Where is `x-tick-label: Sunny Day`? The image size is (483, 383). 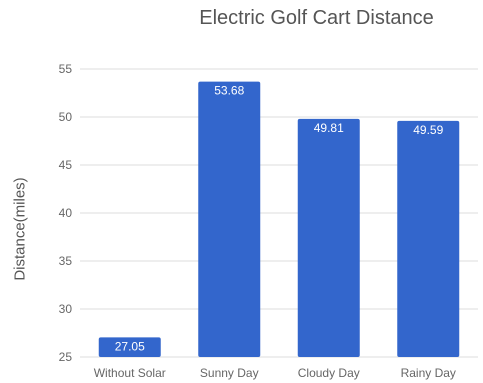
x-tick-label: Sunny Day is located at coordinates (229, 373).